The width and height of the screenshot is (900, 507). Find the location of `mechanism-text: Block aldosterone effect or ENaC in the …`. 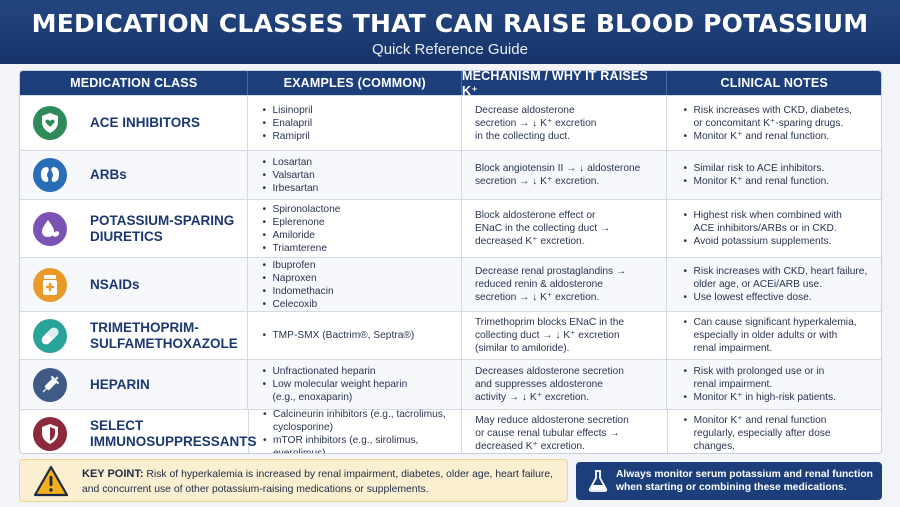

mechanism-text: Block aldosterone effect or ENaC in the … is located at coordinates (542, 228).